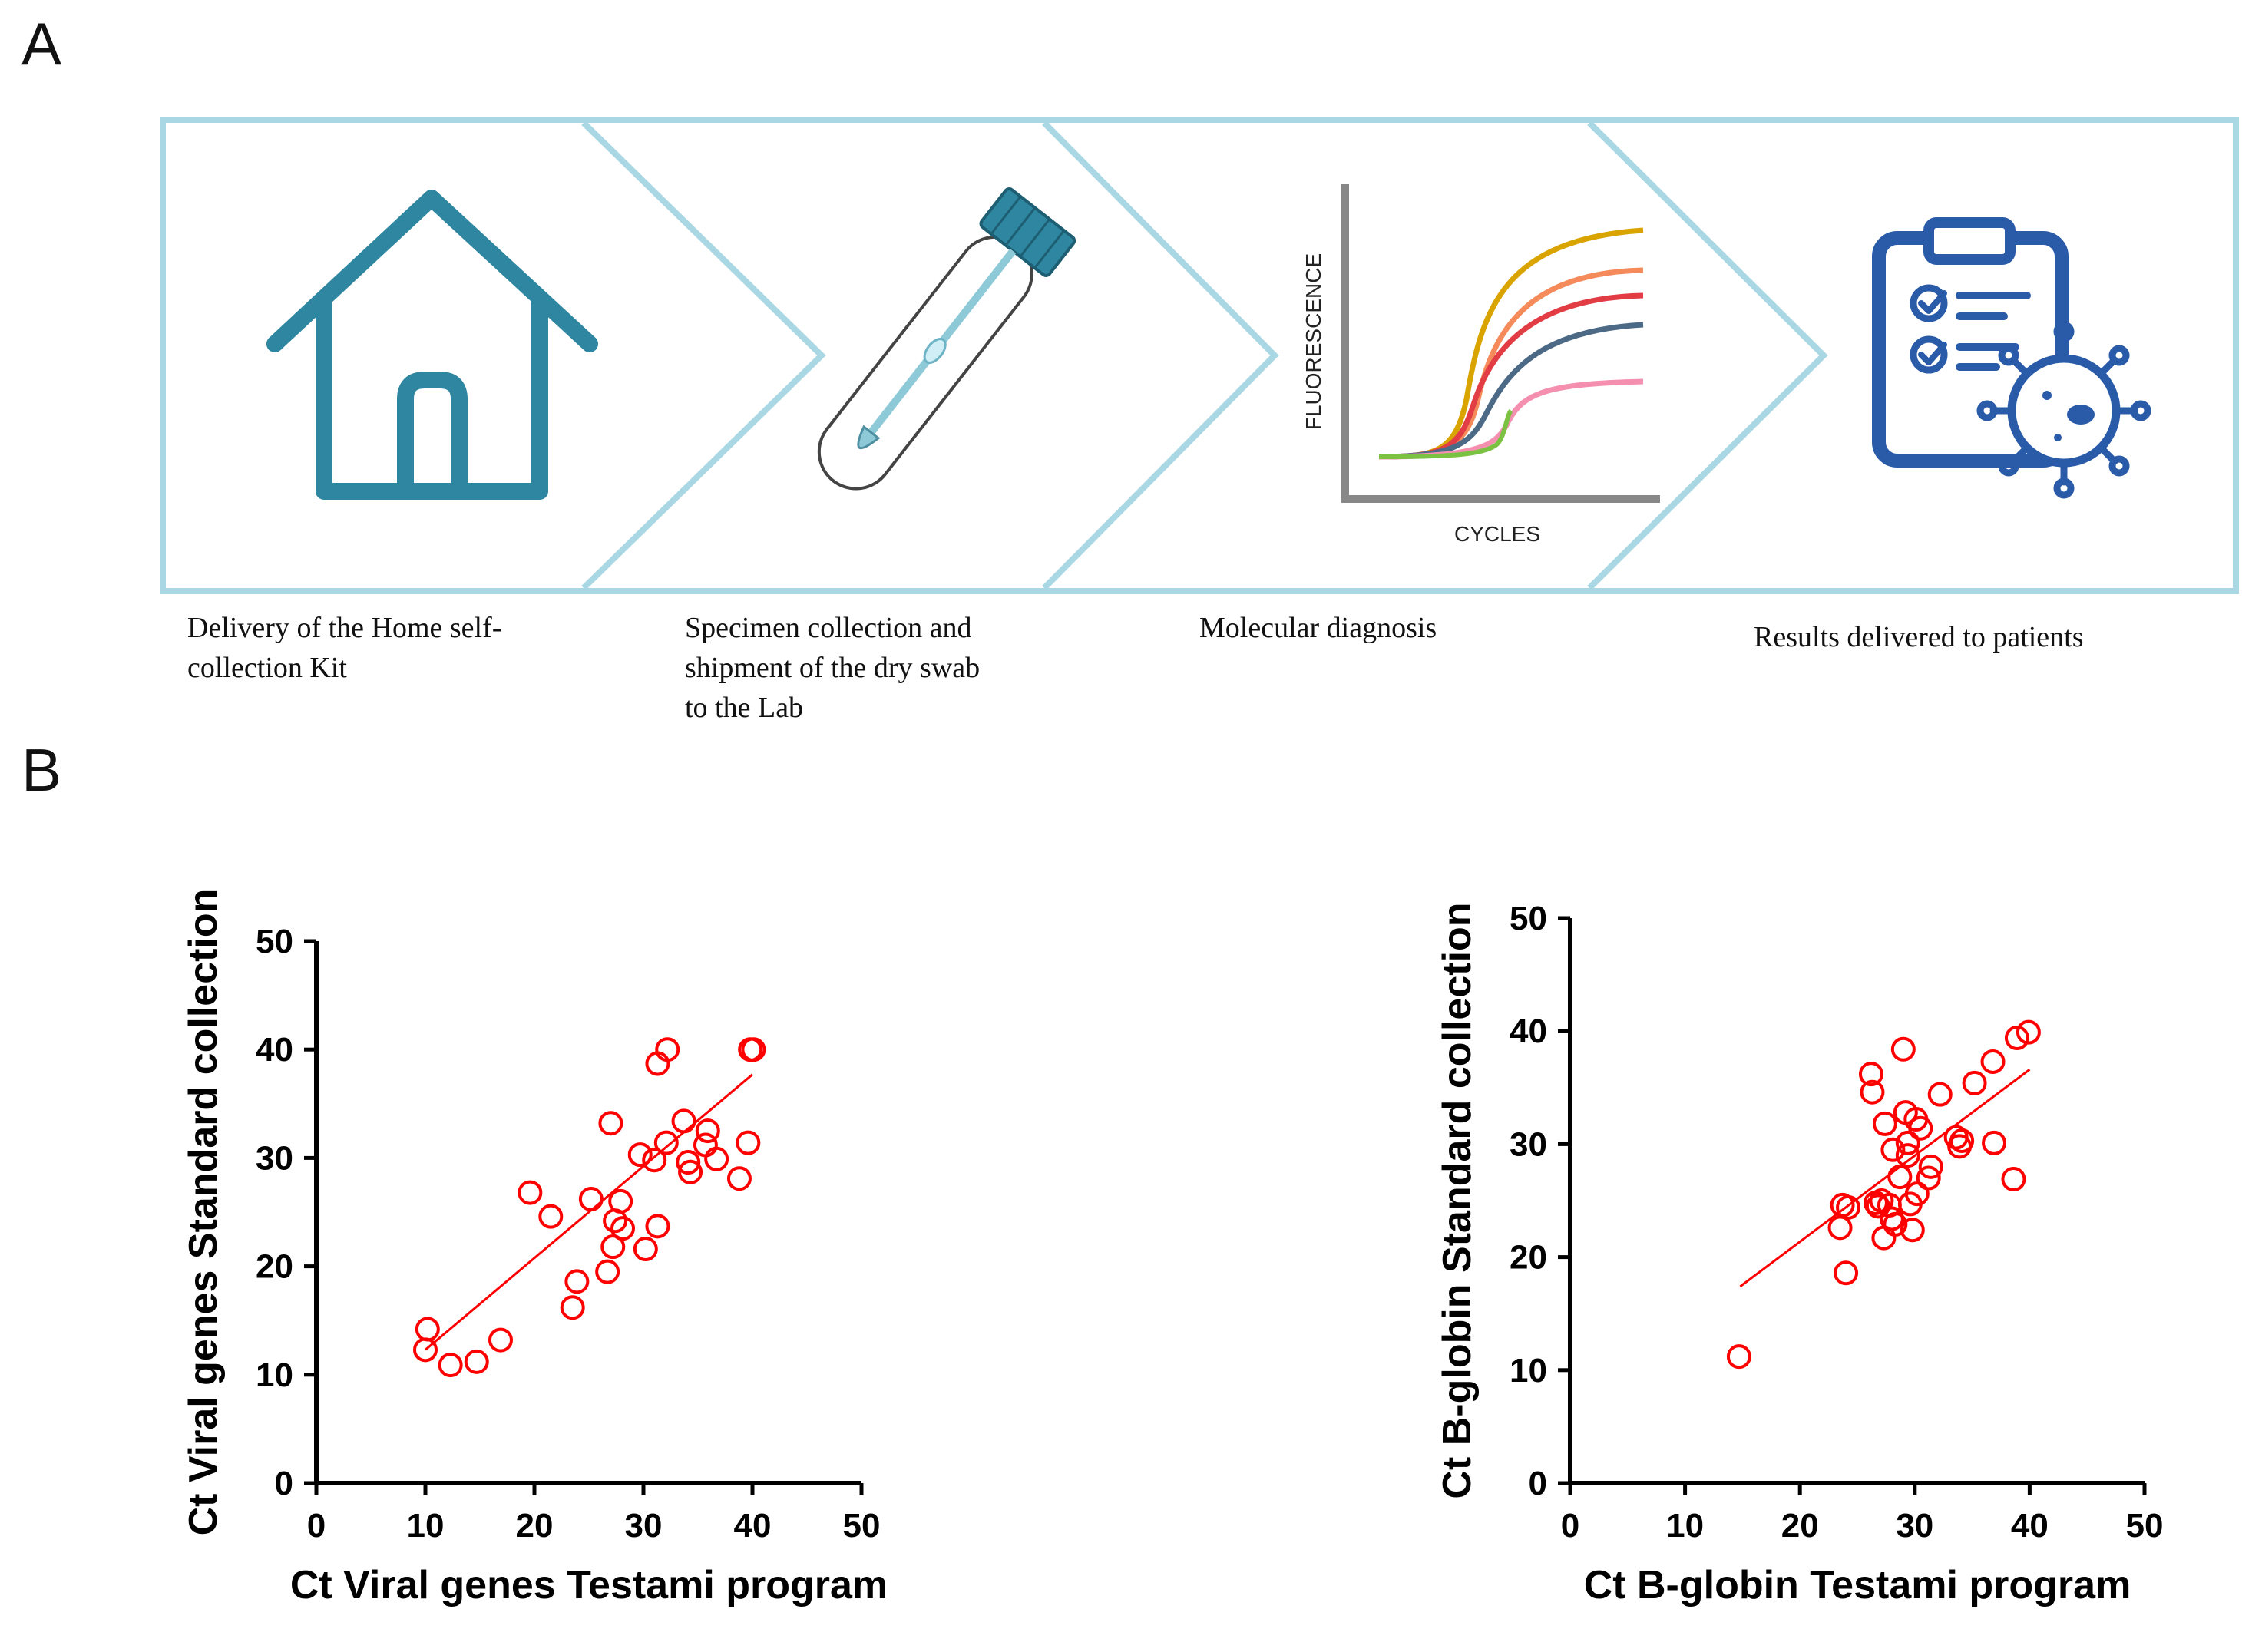  Describe the element at coordinates (753, 1526) in the screenshot. I see `chart1-x-tick-label: 40` at that location.